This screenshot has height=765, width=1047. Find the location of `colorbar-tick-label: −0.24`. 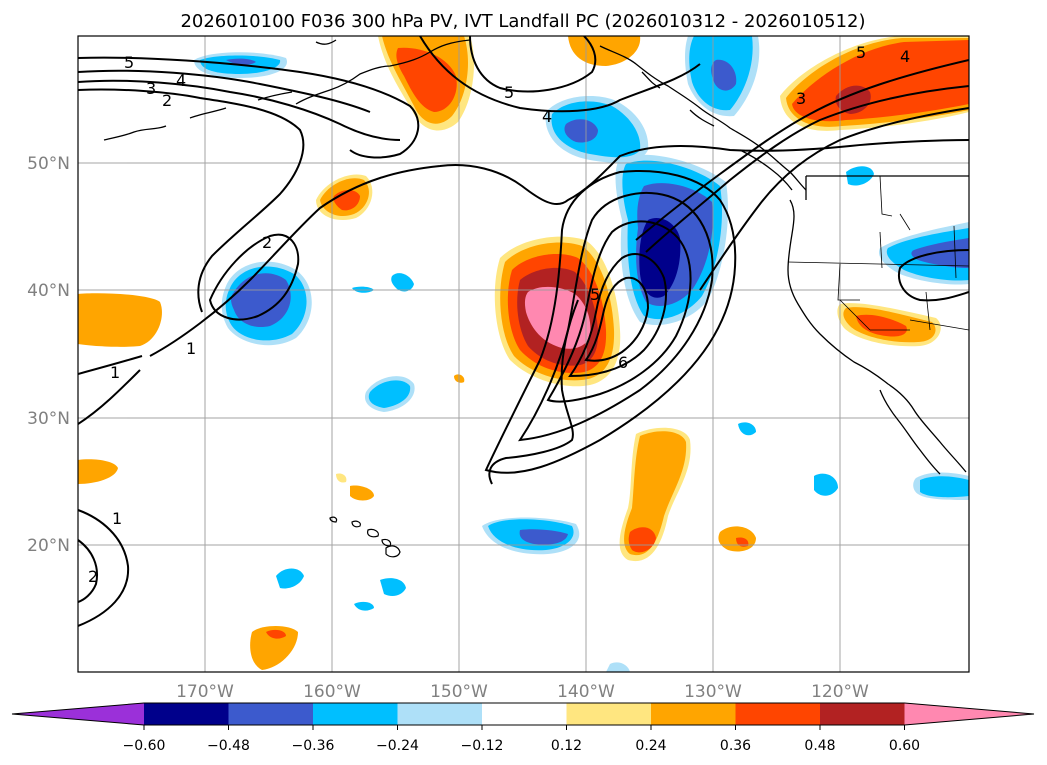

colorbar-tick-label: −0.24 is located at coordinates (397, 746).